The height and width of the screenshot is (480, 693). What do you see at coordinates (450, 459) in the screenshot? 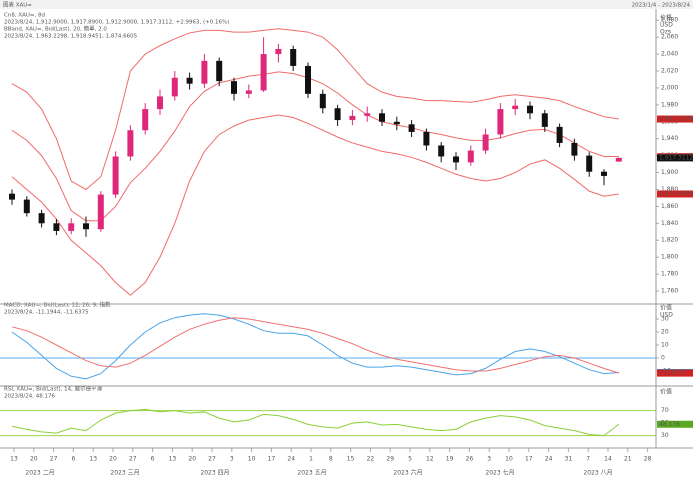
I see `x-tick-label: 19` at bounding box center [450, 459].